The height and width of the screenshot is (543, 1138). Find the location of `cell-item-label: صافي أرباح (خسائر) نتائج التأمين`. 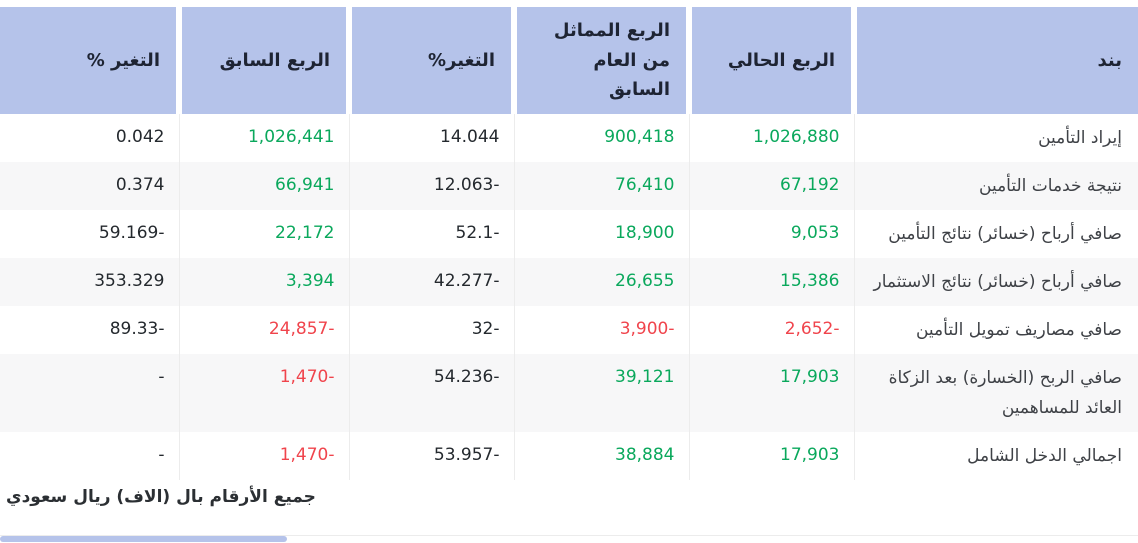

cell-item-label: صافي أرباح (خسائر) نتائج التأمين is located at coordinates (995, 234).